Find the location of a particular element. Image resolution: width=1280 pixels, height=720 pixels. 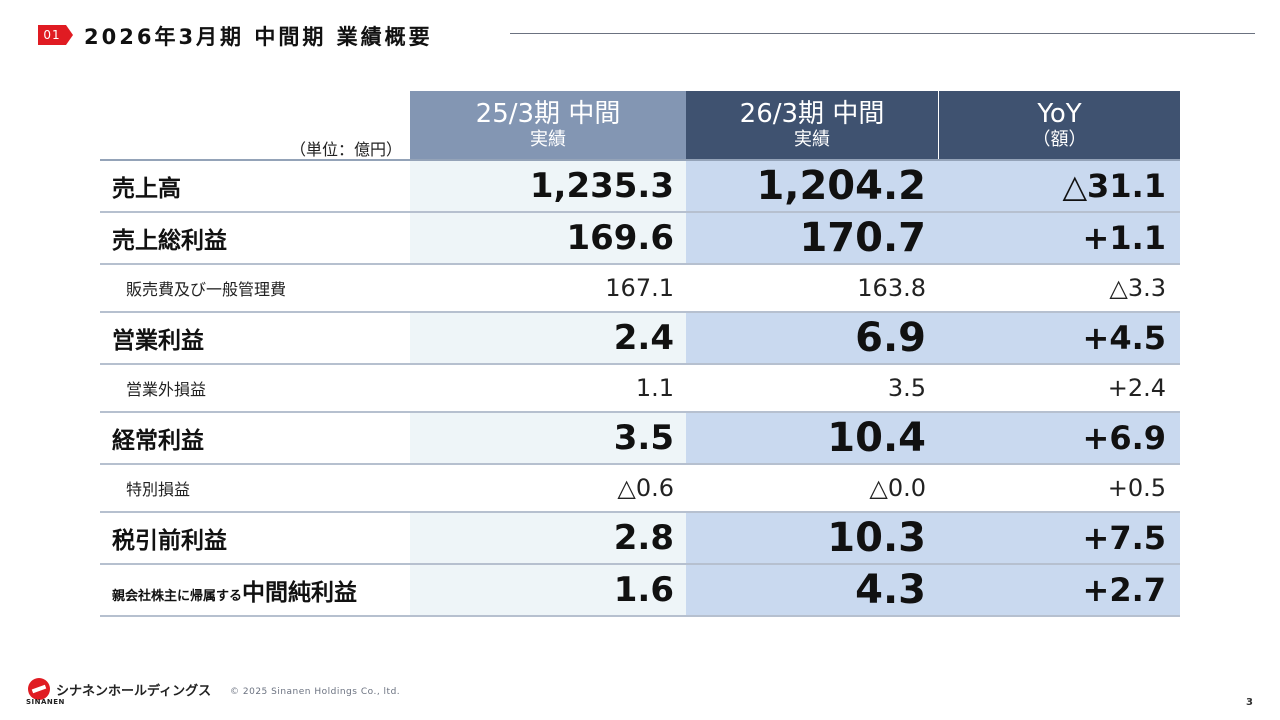

value-prev: 1.1 is located at coordinates (548, 388).